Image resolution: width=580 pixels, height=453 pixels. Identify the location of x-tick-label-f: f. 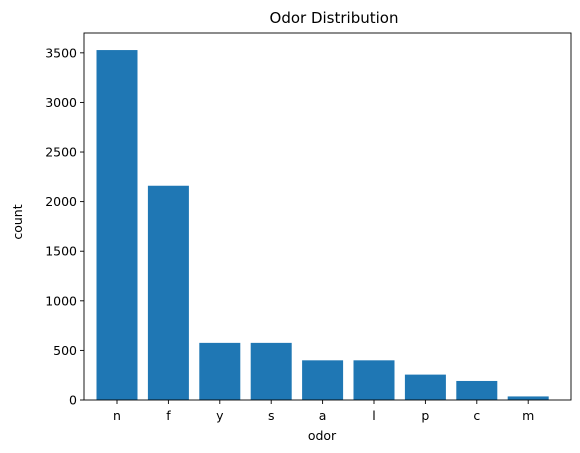
(168, 415).